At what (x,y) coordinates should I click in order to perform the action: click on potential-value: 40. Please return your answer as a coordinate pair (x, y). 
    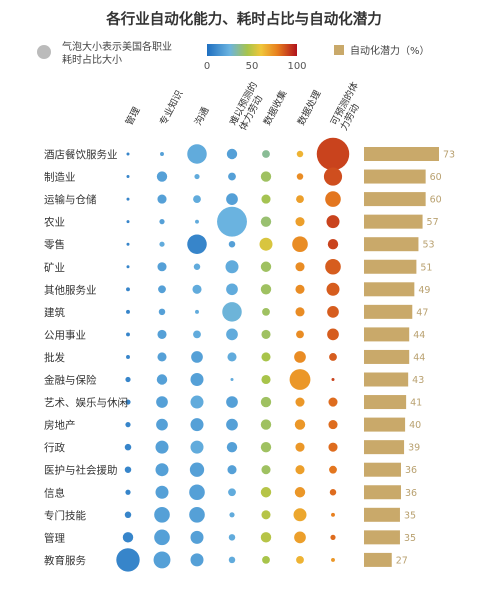
    Looking at the image, I should click on (415, 425).